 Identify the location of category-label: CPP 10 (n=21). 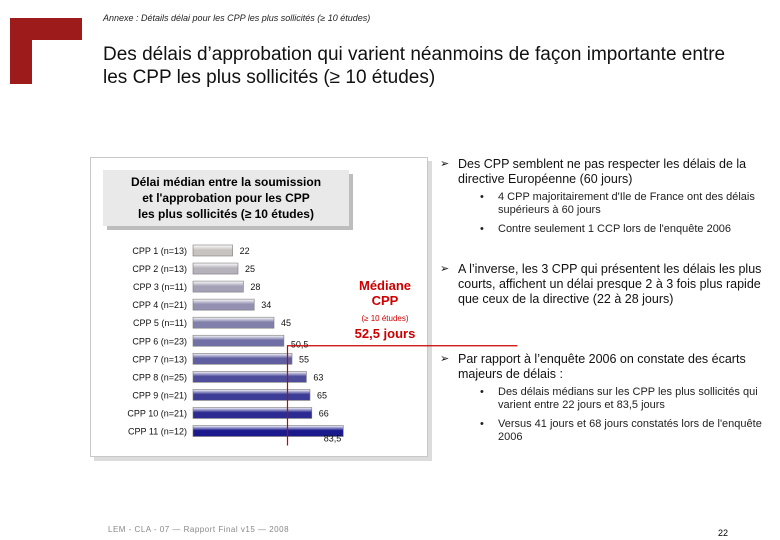
(157, 413).